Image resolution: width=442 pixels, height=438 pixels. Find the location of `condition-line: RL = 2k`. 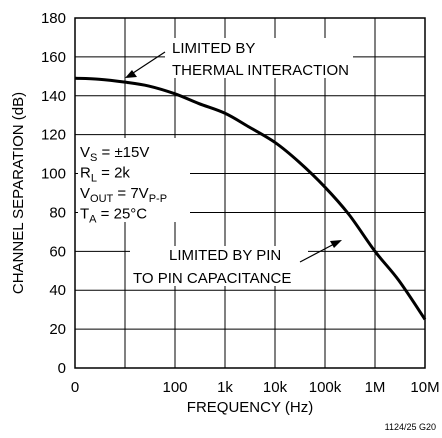

condition-line: RL = 2k is located at coordinates (105, 175).